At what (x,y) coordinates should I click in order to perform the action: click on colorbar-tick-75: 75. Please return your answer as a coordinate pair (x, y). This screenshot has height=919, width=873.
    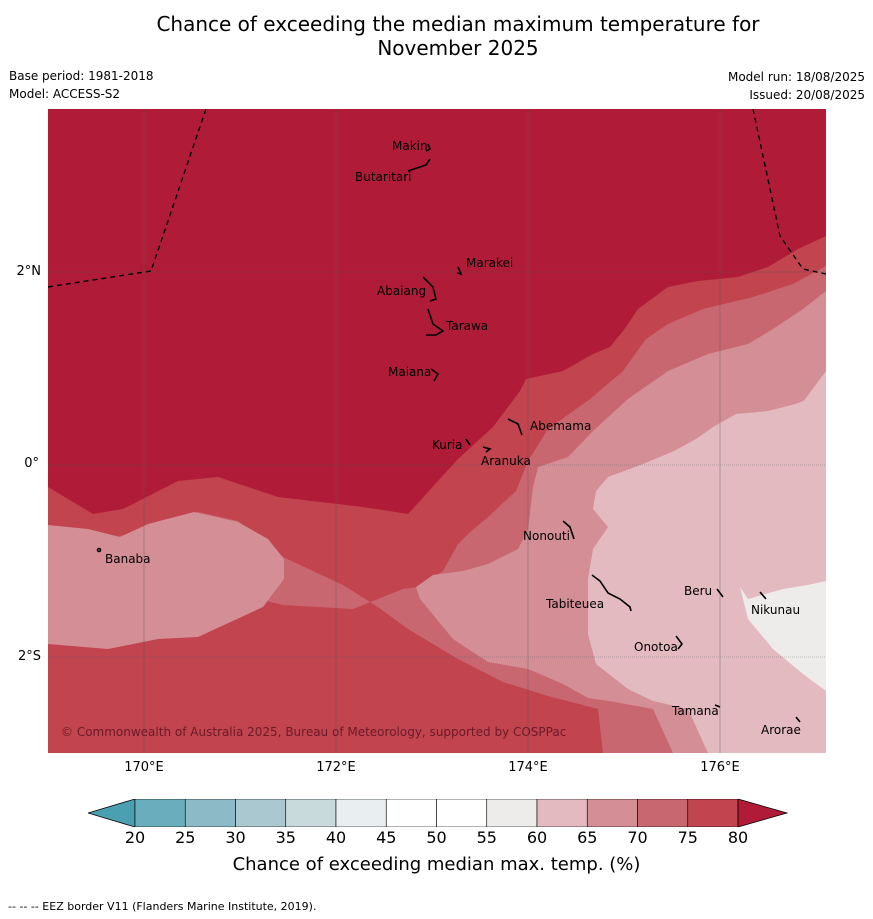
    Looking at the image, I should click on (687, 837).